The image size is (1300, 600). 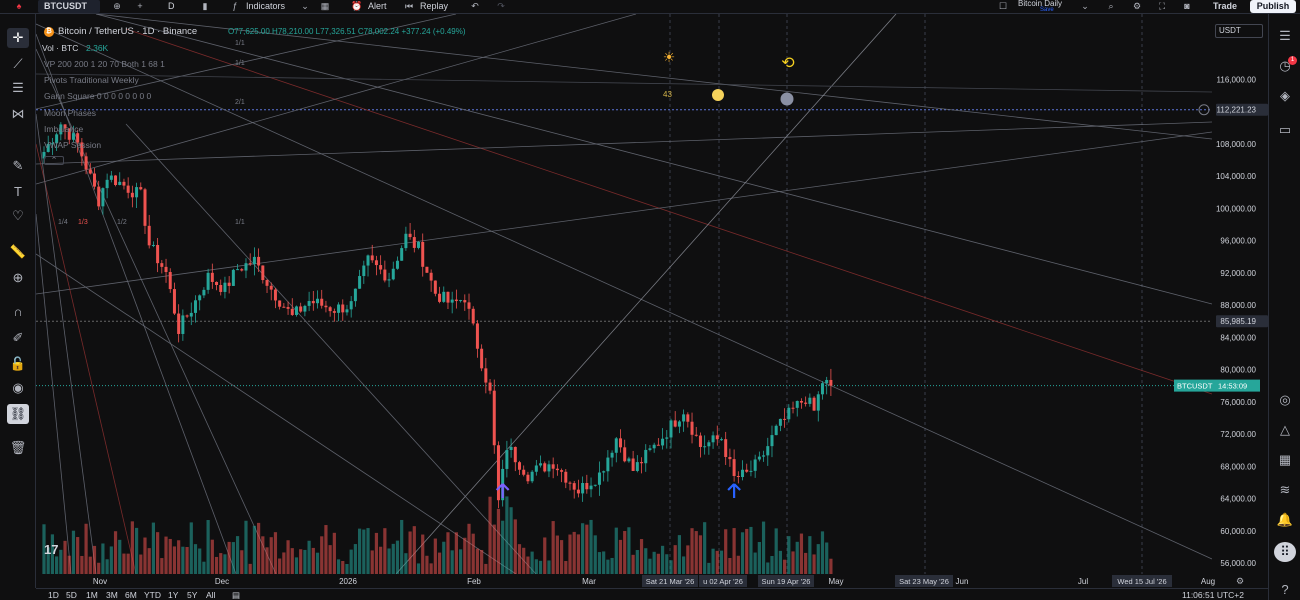 I want to click on trash-icon: 🗑, so click(x=18, y=447).